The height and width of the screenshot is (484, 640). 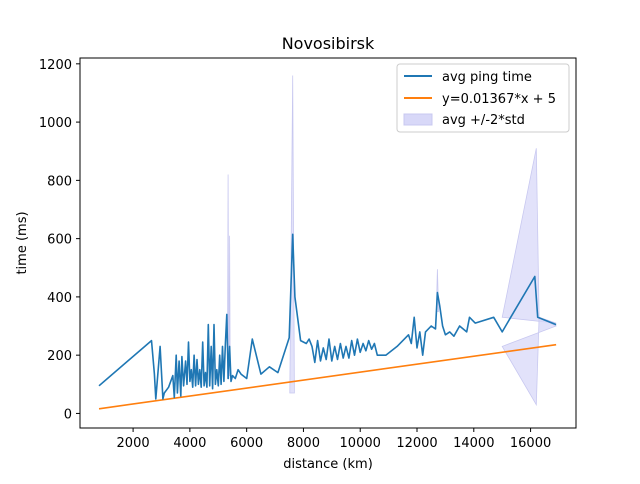 I want to click on x-axis: 2000 4000 6000 8000 10000 12000 14000 16000, so click(x=334, y=439).